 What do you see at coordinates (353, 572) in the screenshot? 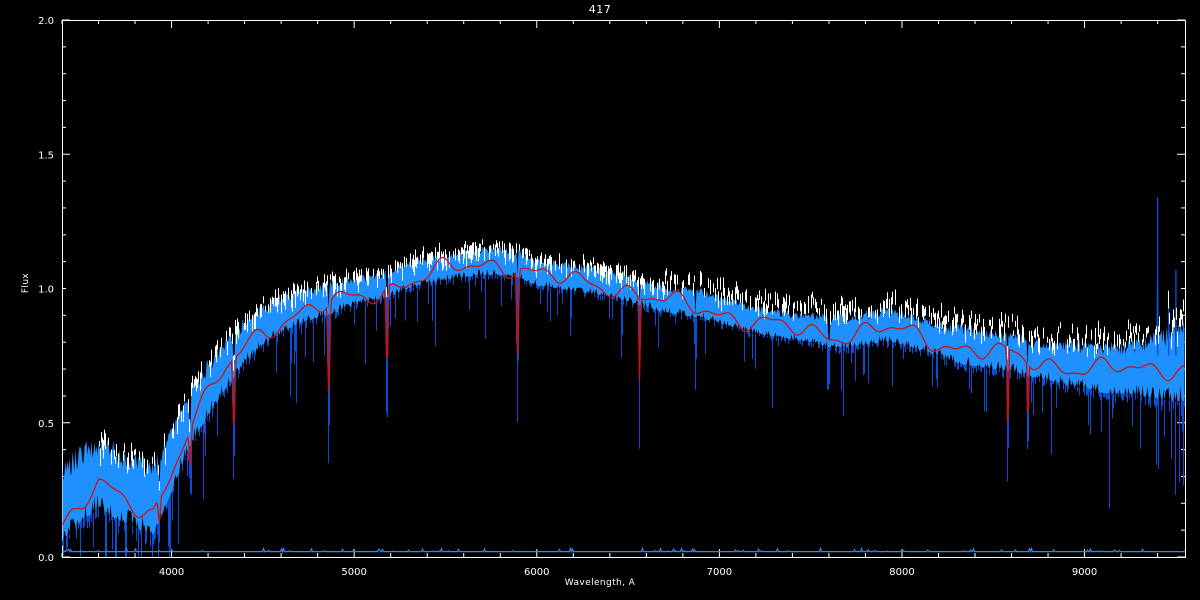
I see `x-tick-label: 5000` at bounding box center [353, 572].